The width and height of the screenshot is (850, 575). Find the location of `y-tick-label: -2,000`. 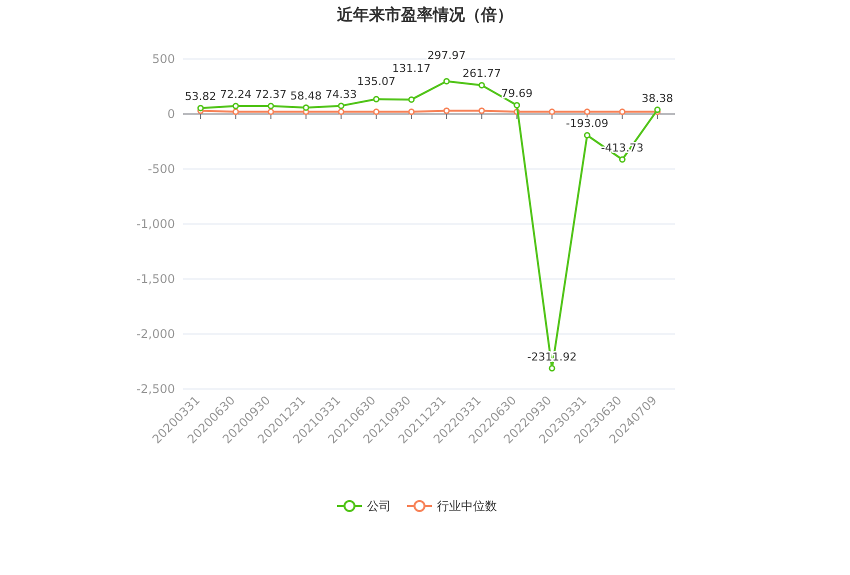

y-tick-label: -2,000 is located at coordinates (155, 334).